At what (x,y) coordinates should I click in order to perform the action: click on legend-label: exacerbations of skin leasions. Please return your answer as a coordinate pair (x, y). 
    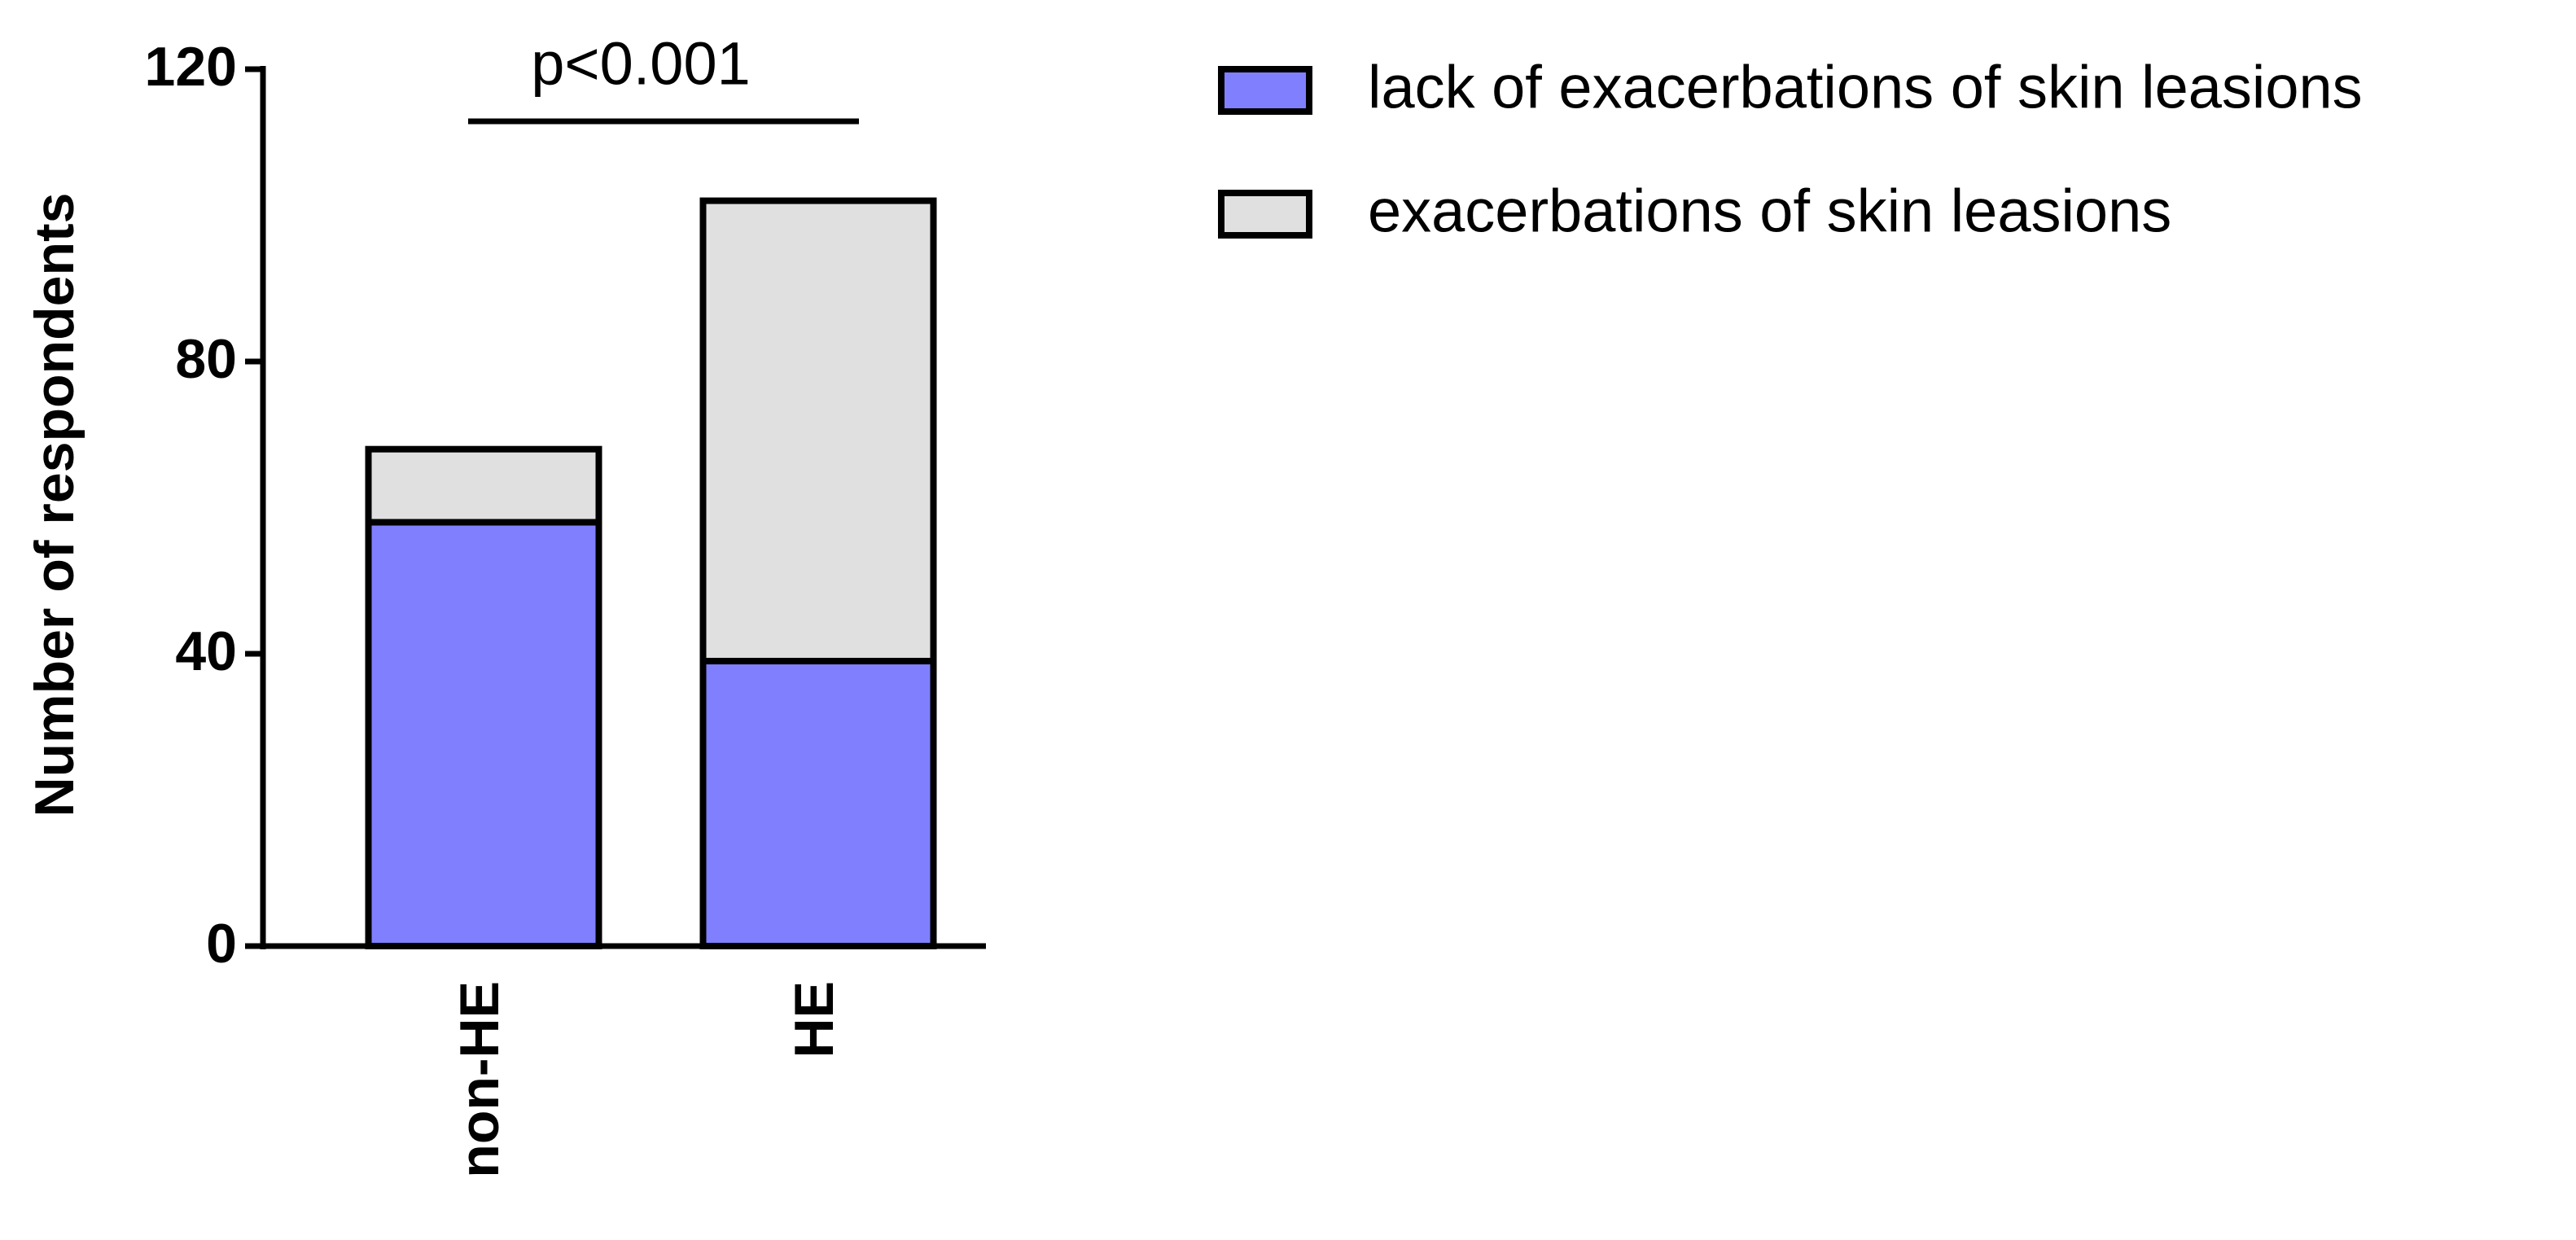
    Looking at the image, I should click on (1769, 211).